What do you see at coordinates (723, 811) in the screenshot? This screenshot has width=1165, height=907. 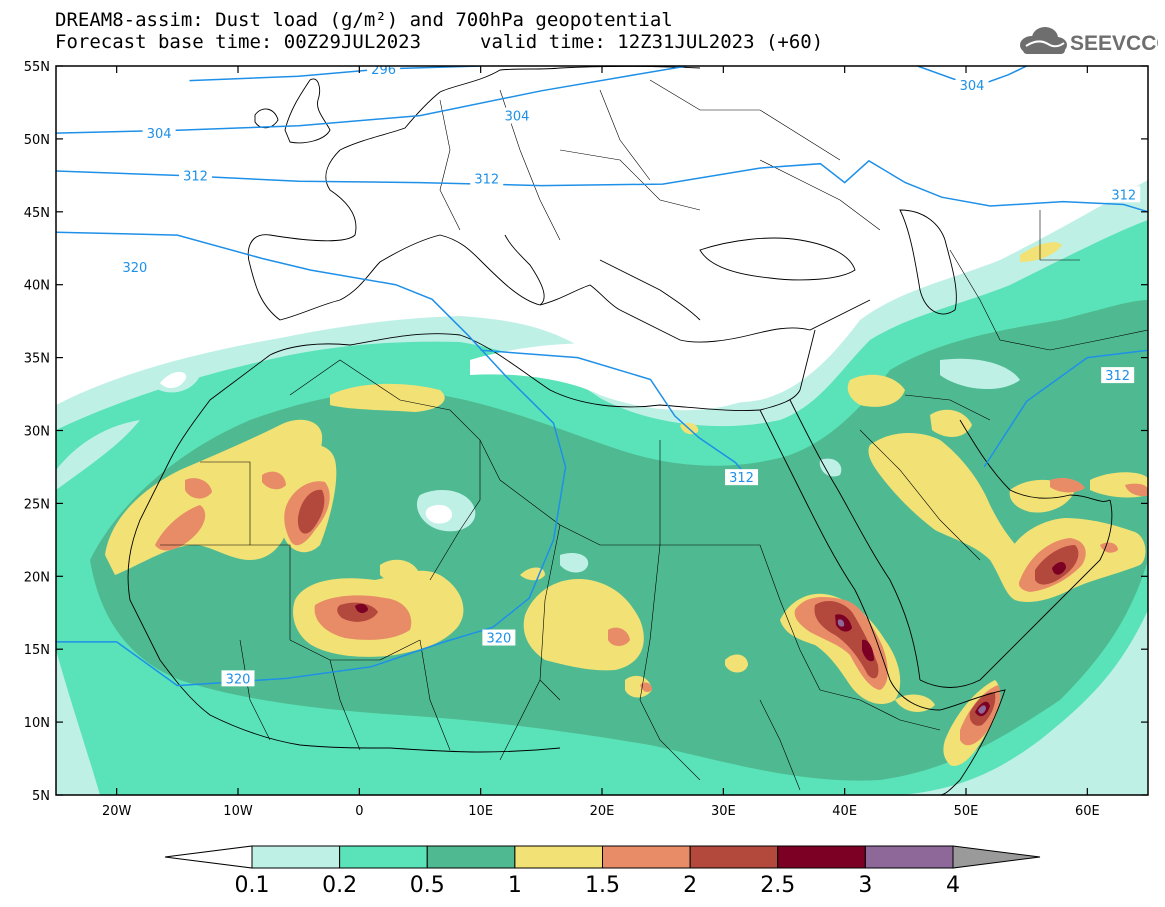 I see `lon-tick-label: 30E` at bounding box center [723, 811].